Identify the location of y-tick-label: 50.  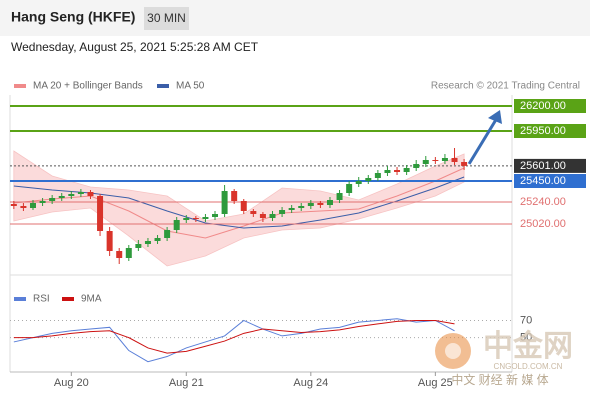
(526, 338).